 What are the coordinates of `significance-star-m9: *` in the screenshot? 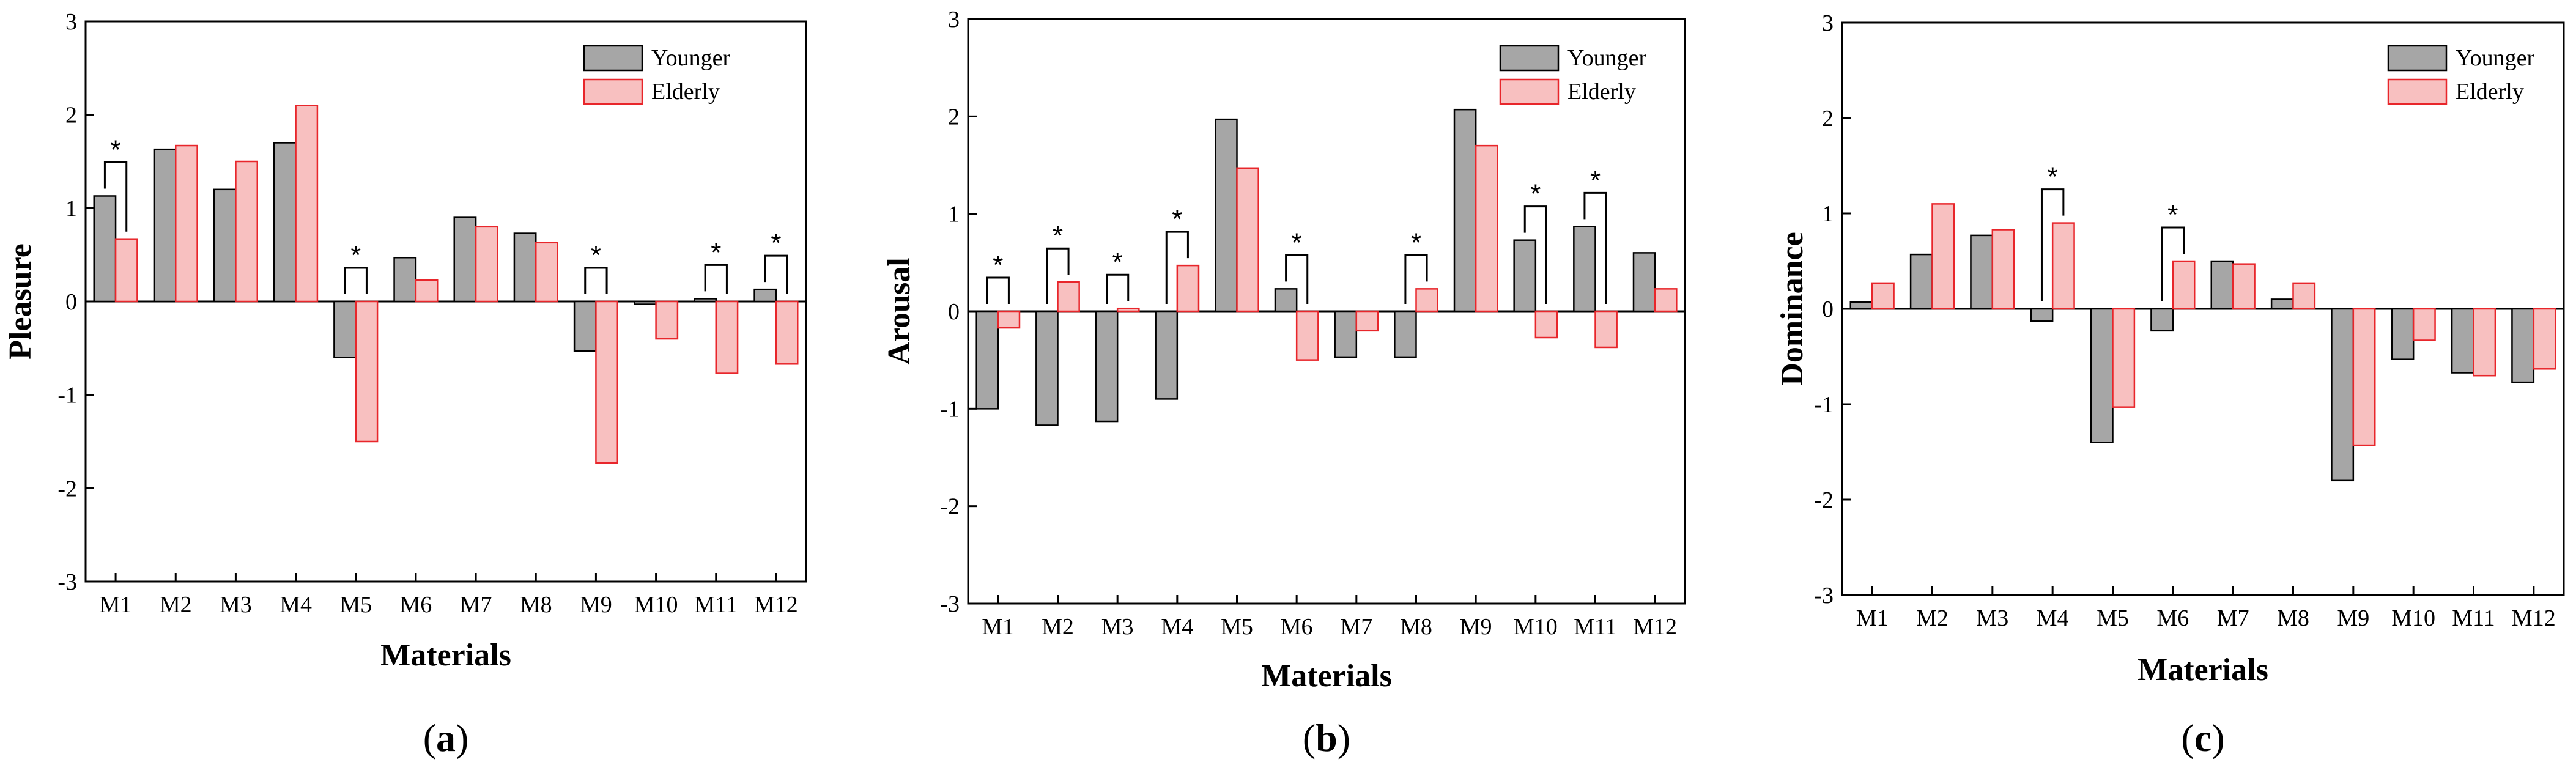 It's located at (596, 255).